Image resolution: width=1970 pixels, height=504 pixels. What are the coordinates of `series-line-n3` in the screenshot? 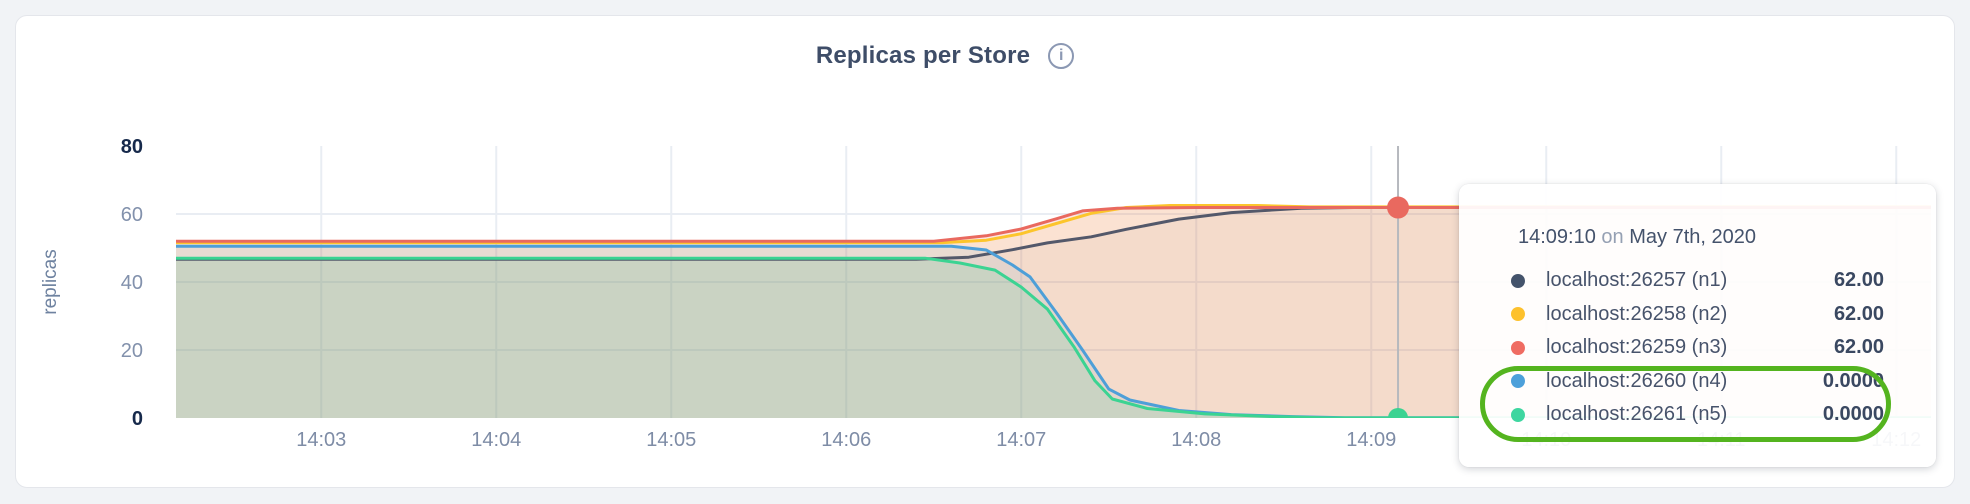 It's located at (1053, 224).